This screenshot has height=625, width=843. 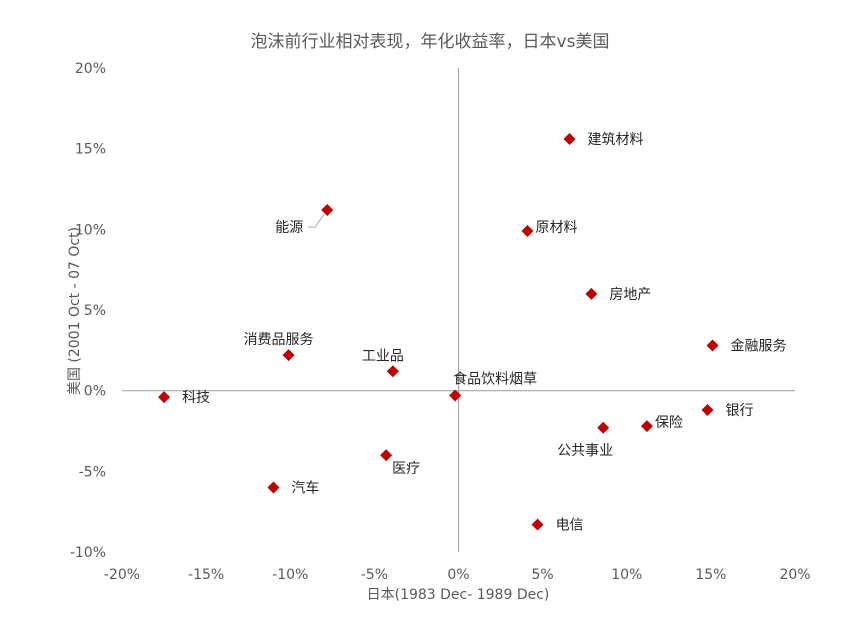 I want to click on y-tick-label: -5%, so click(x=92, y=472).